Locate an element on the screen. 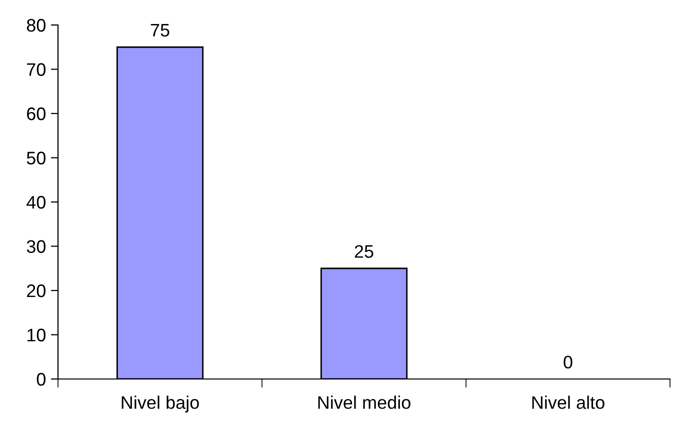 This screenshot has width=676, height=424. y-tick-label: 20 is located at coordinates (36, 291).